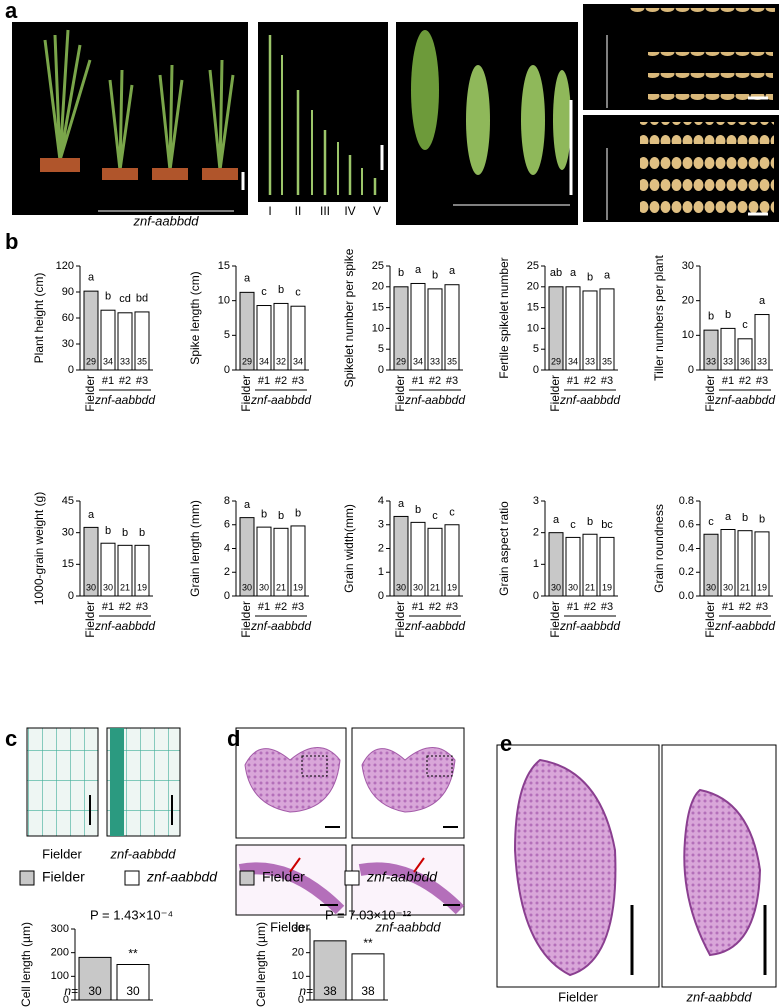 The width and height of the screenshot is (779, 1007). Describe the element at coordinates (281, 361) in the screenshot. I see `n-label: 32` at that location.